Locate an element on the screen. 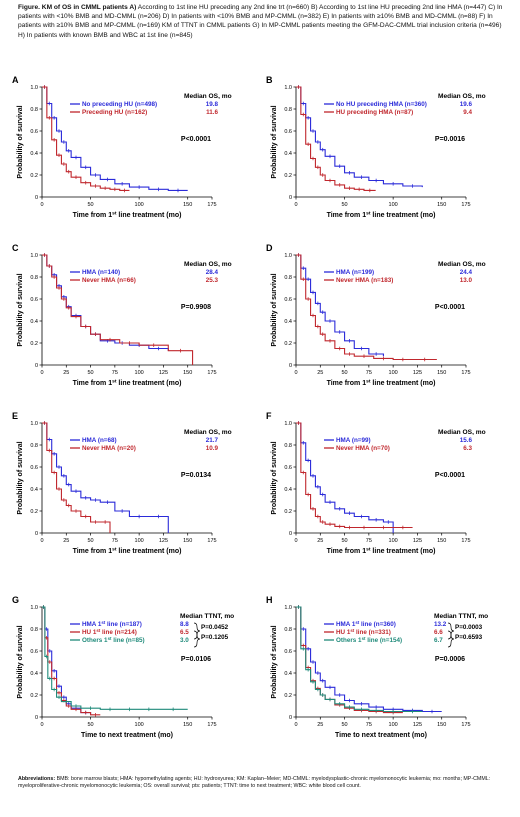 This screenshot has width=520, height=817. median-value: 19.6 is located at coordinates (466, 104).